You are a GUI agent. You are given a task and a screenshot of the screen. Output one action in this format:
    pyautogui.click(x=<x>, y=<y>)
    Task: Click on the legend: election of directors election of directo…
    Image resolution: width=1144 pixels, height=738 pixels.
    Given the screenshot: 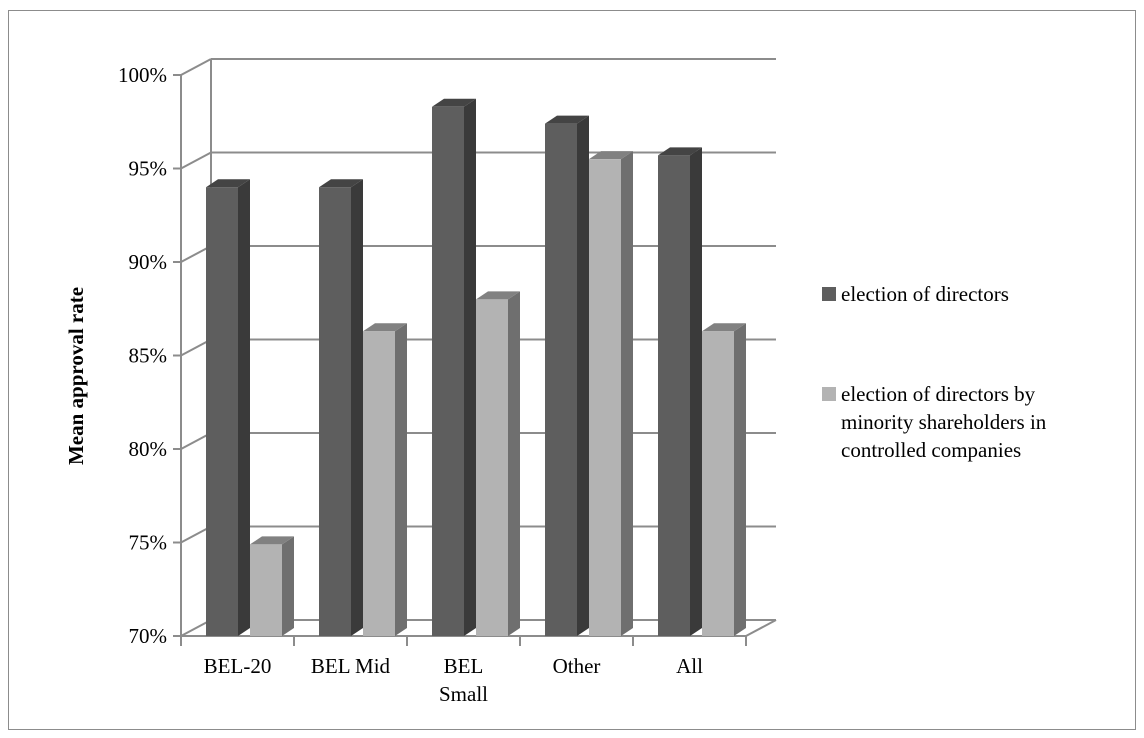 What is the action you would take?
    pyautogui.click(x=934, y=372)
    